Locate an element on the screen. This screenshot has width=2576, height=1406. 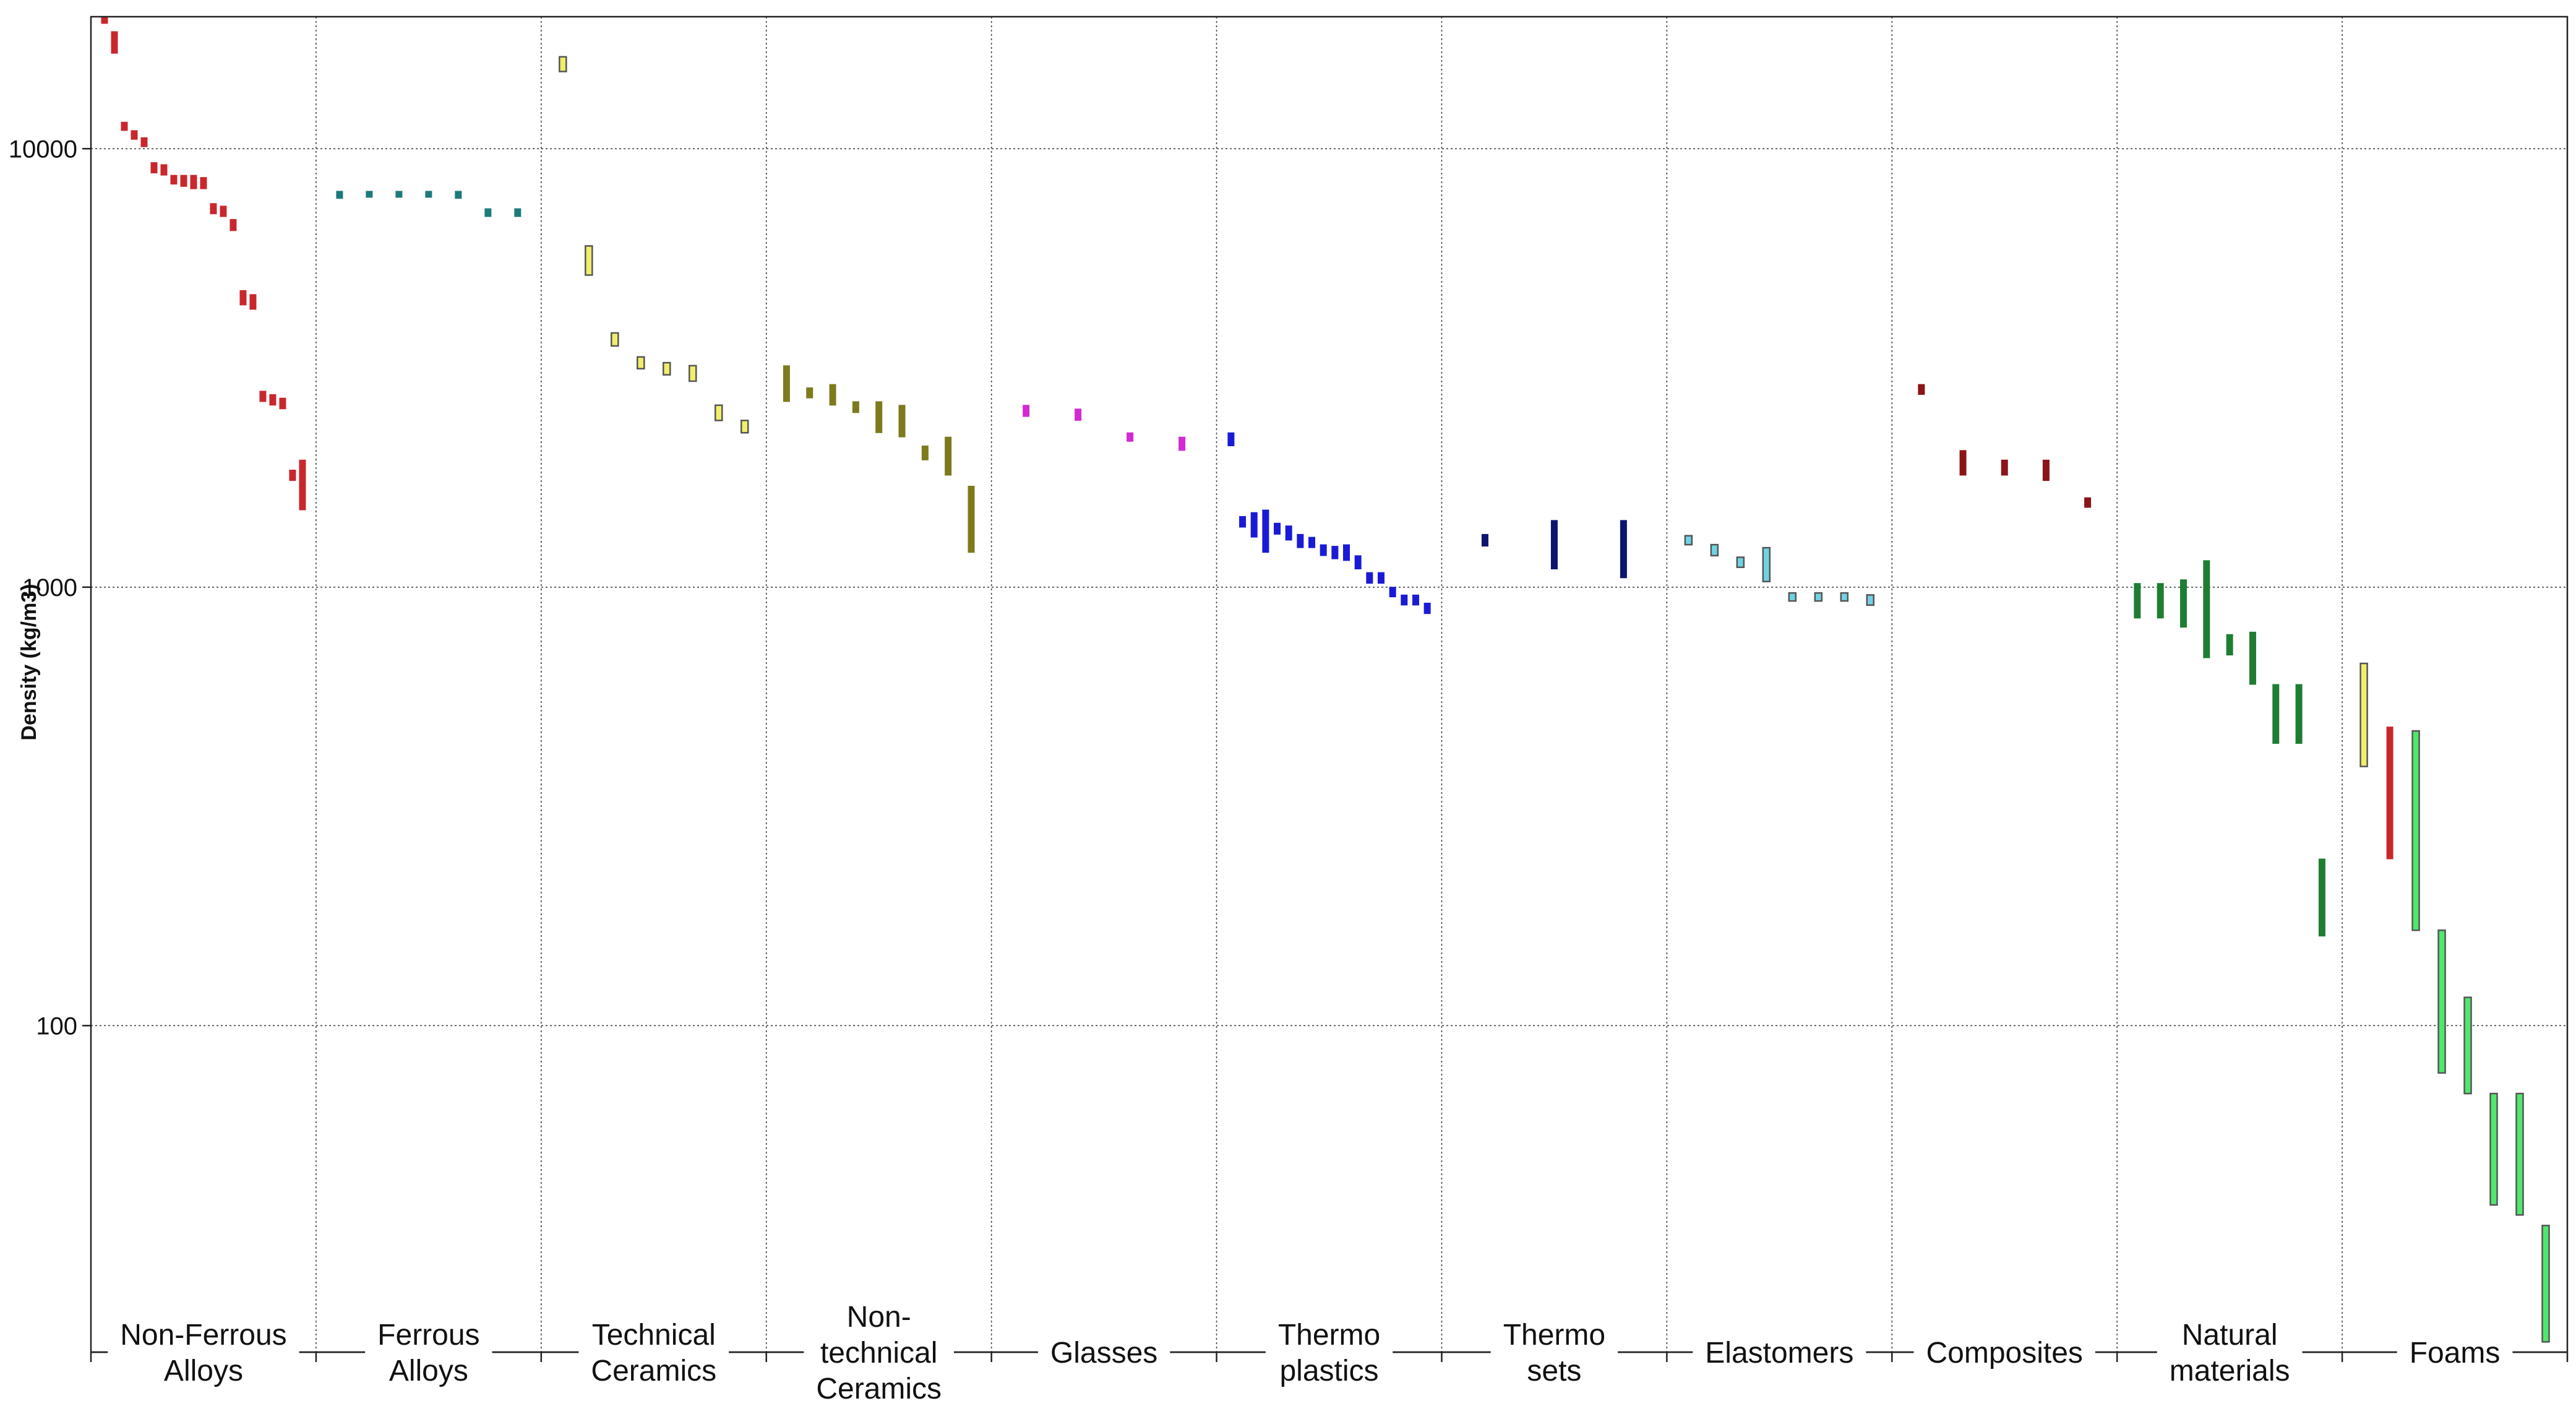
category-label: Glasses is located at coordinates (1103, 1353).